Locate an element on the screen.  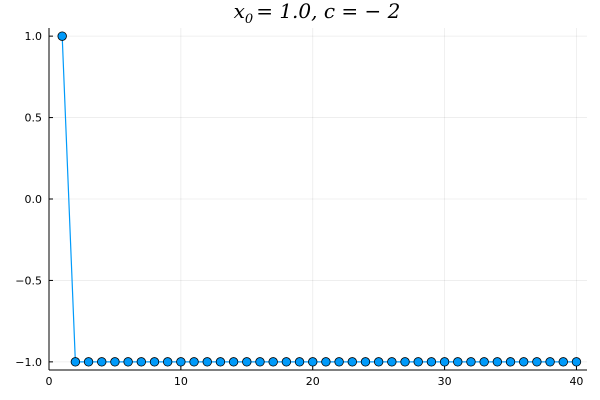
chart-title: x0 = 1.0, c = − 2 is located at coordinates (317, 13).